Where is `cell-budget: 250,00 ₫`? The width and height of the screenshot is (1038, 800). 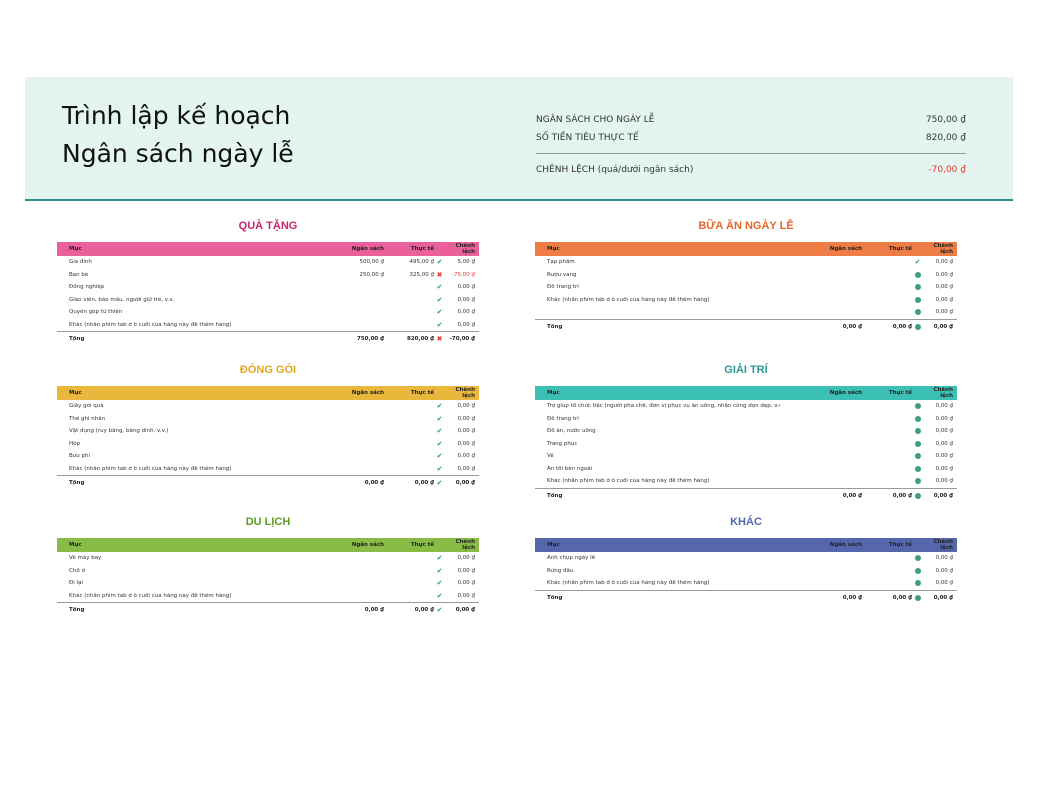 cell-budget: 250,00 ₫ is located at coordinates (372, 274).